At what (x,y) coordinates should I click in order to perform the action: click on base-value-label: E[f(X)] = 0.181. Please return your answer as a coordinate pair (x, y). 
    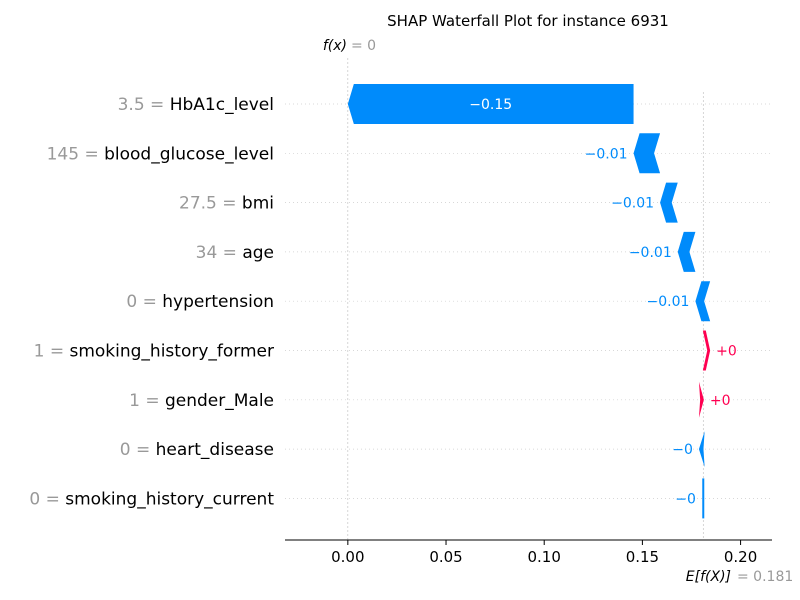
    Looking at the image, I should click on (739, 577).